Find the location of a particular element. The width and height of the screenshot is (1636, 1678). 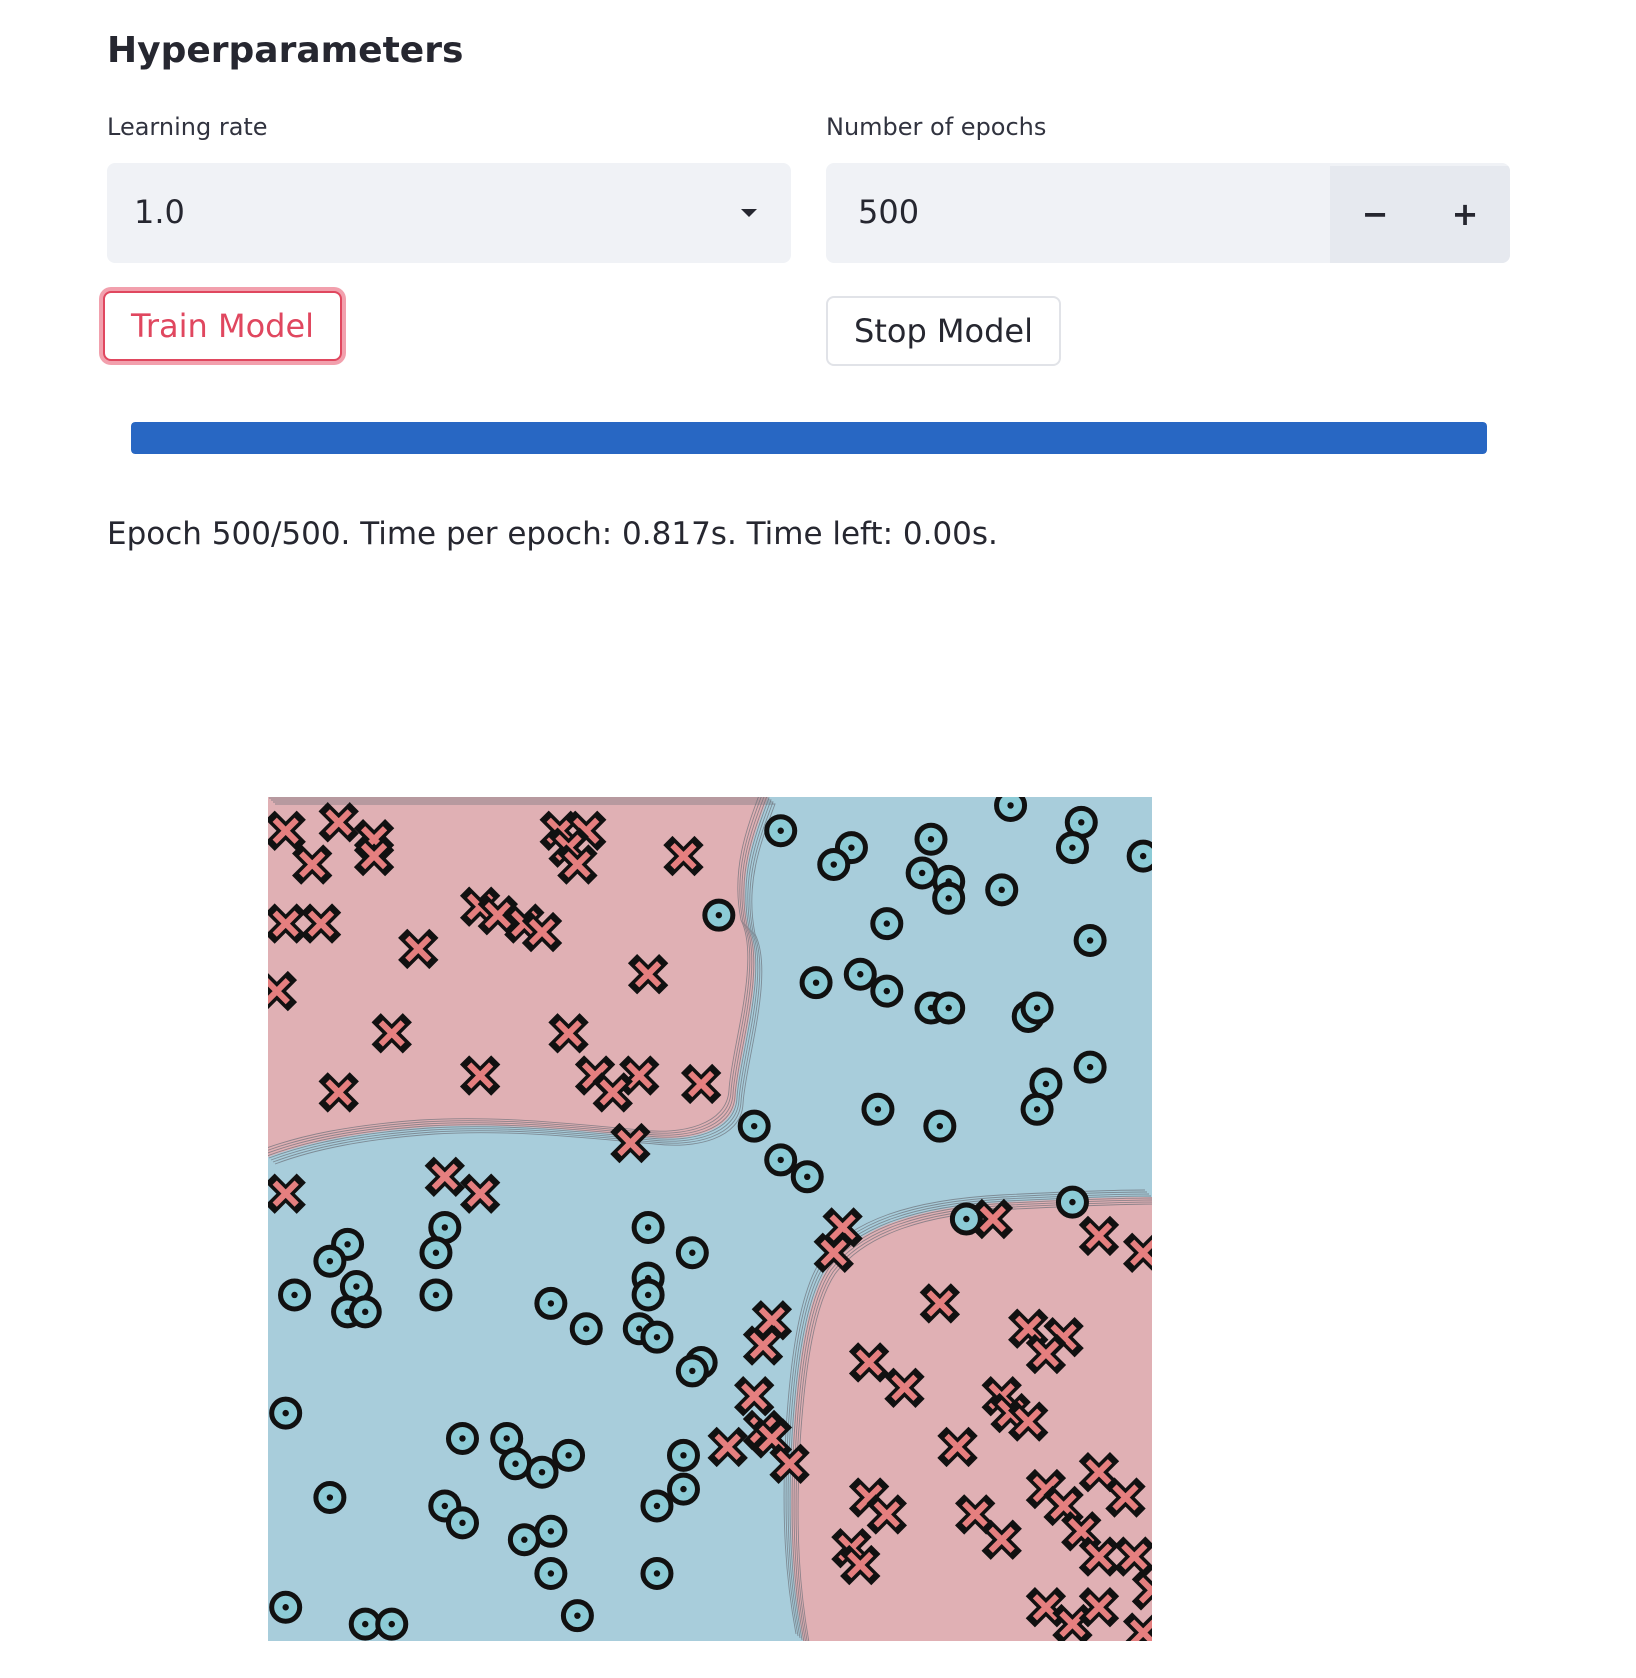

epochs-value: 500 is located at coordinates (889, 212).